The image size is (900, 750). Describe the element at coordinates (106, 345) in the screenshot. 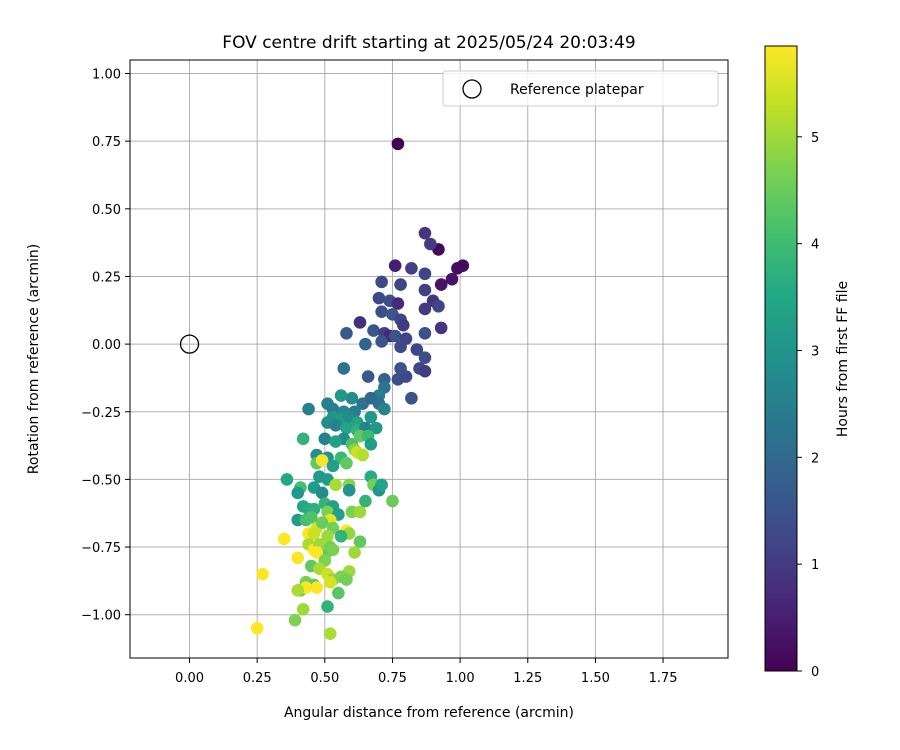

I see `y-tick-label: 0.00` at that location.